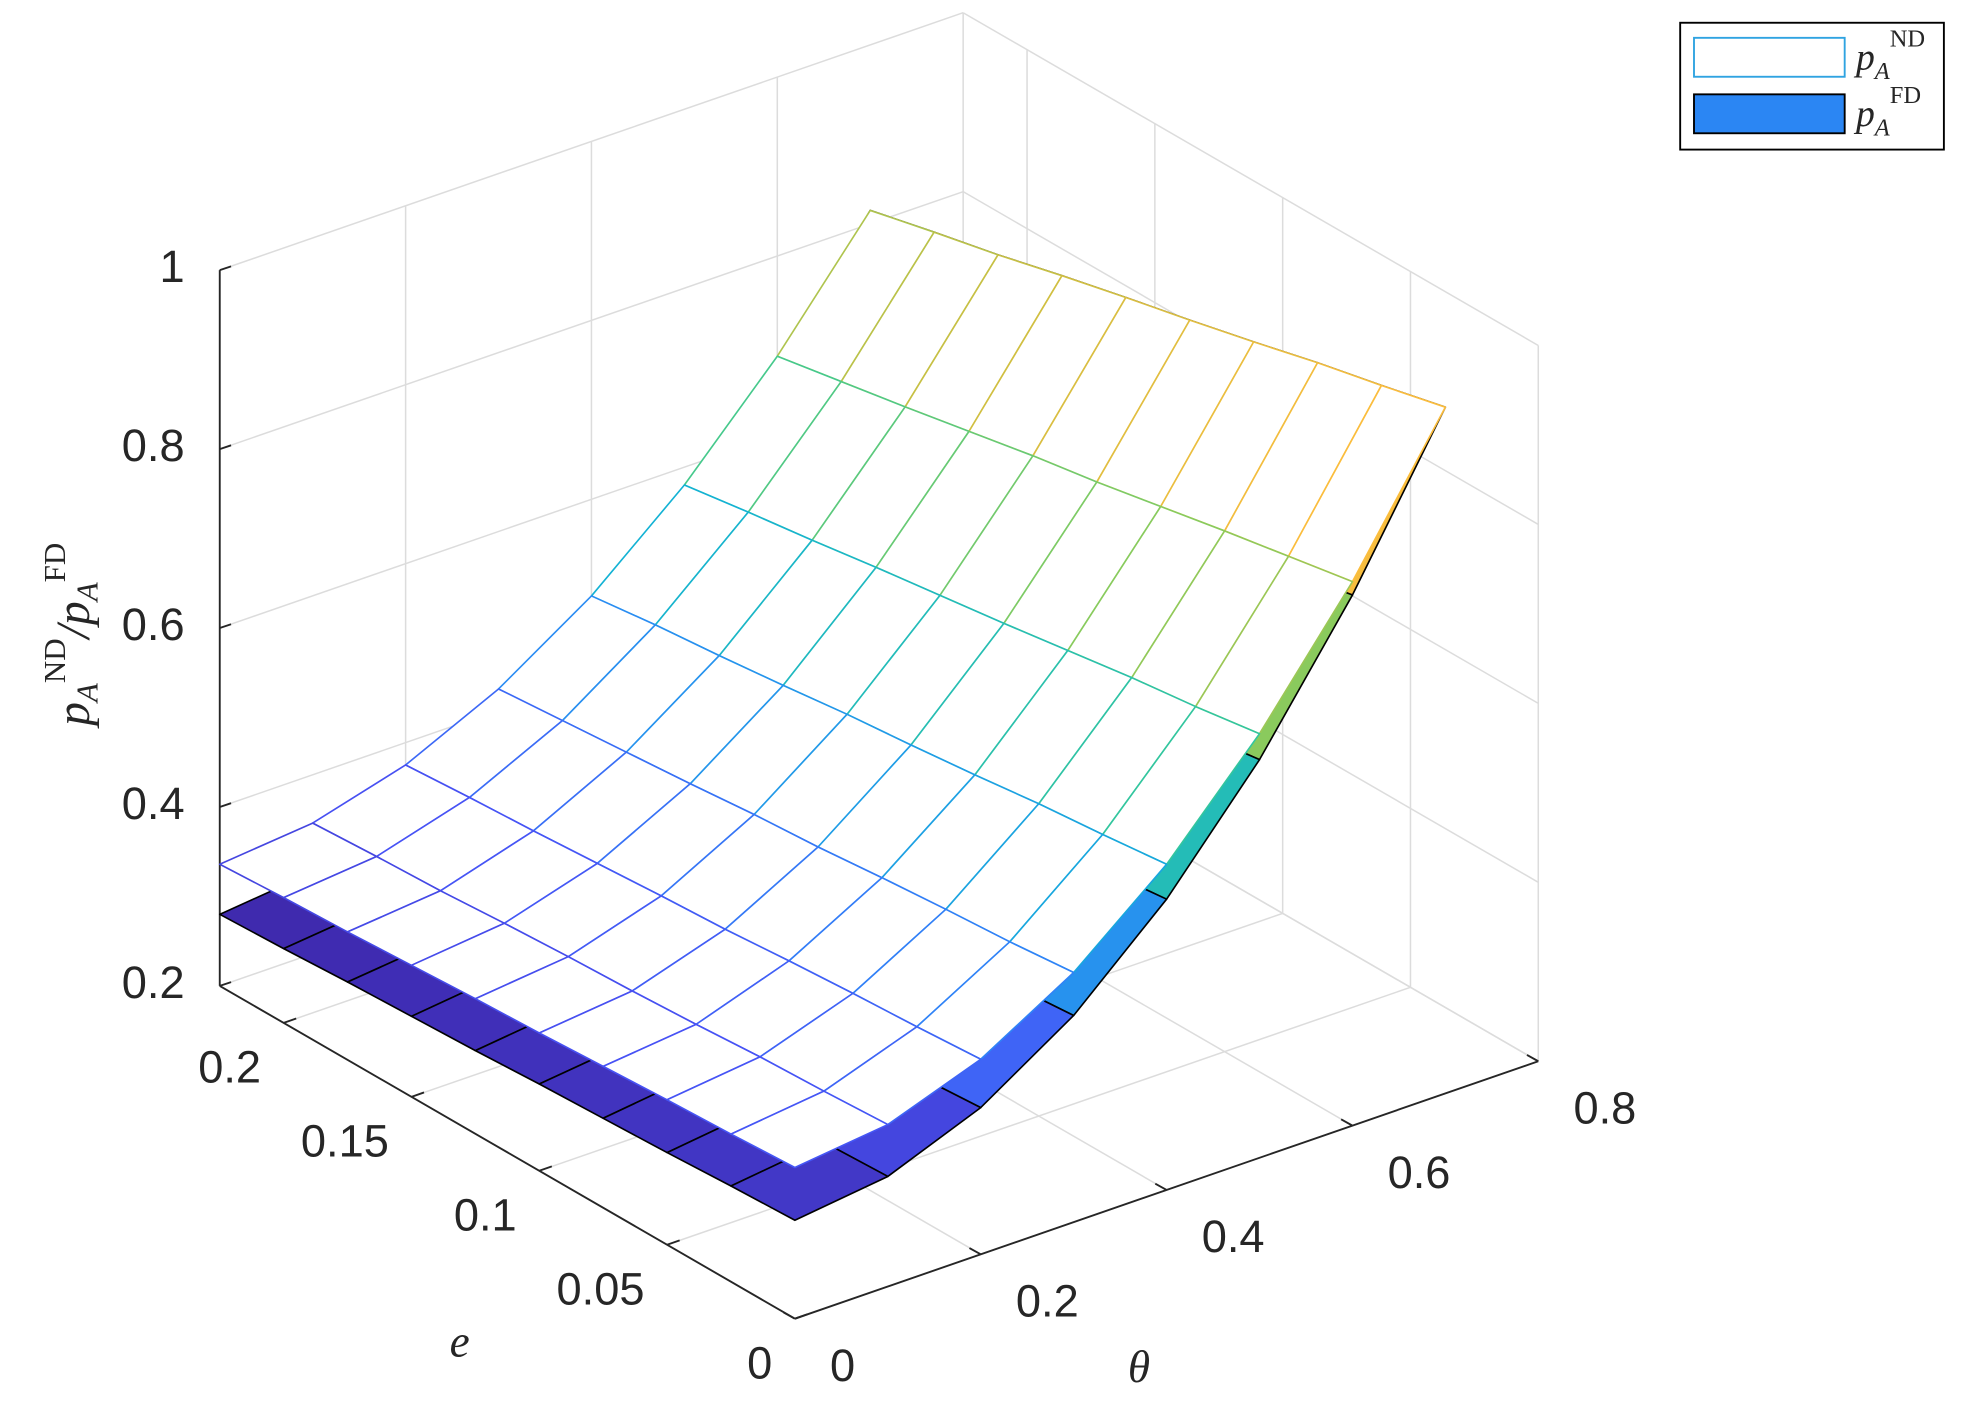  What do you see at coordinates (153, 803) in the screenshot?
I see `z-tick-label: 0.4` at bounding box center [153, 803].